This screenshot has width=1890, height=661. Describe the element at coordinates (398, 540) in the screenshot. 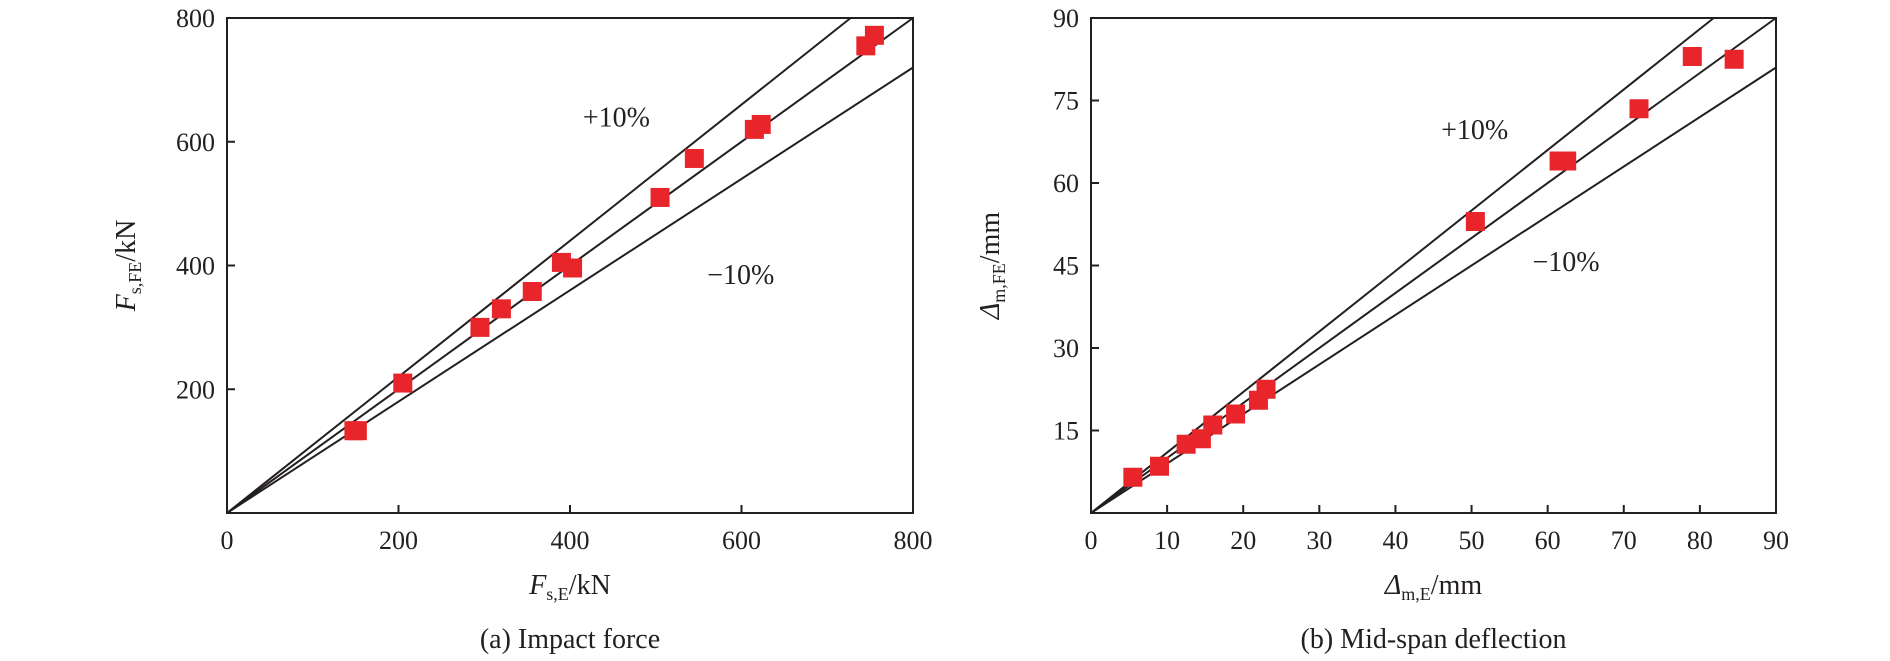

I see `x-tick-label: 200` at that location.